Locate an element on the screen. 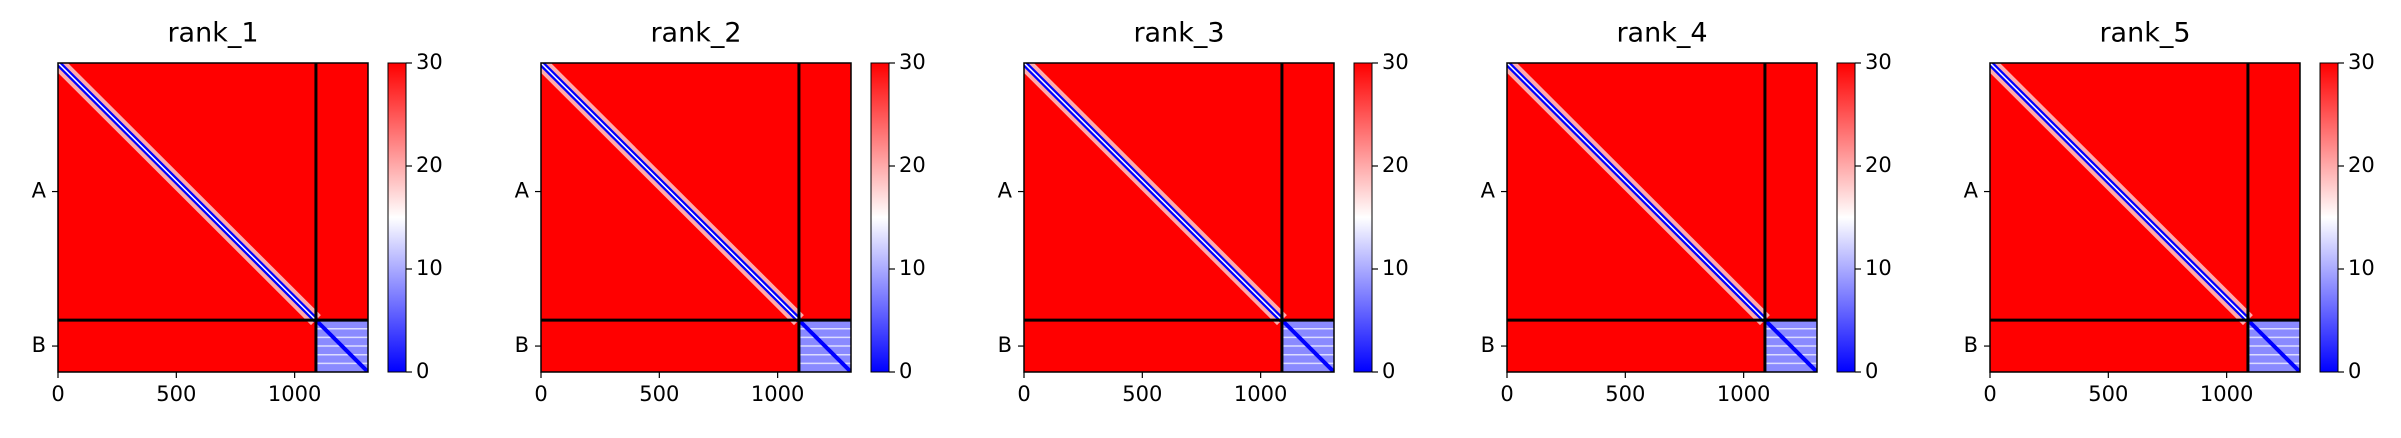 The height and width of the screenshot is (438, 2401). chart-title: rank_5 is located at coordinates (2144, 33).